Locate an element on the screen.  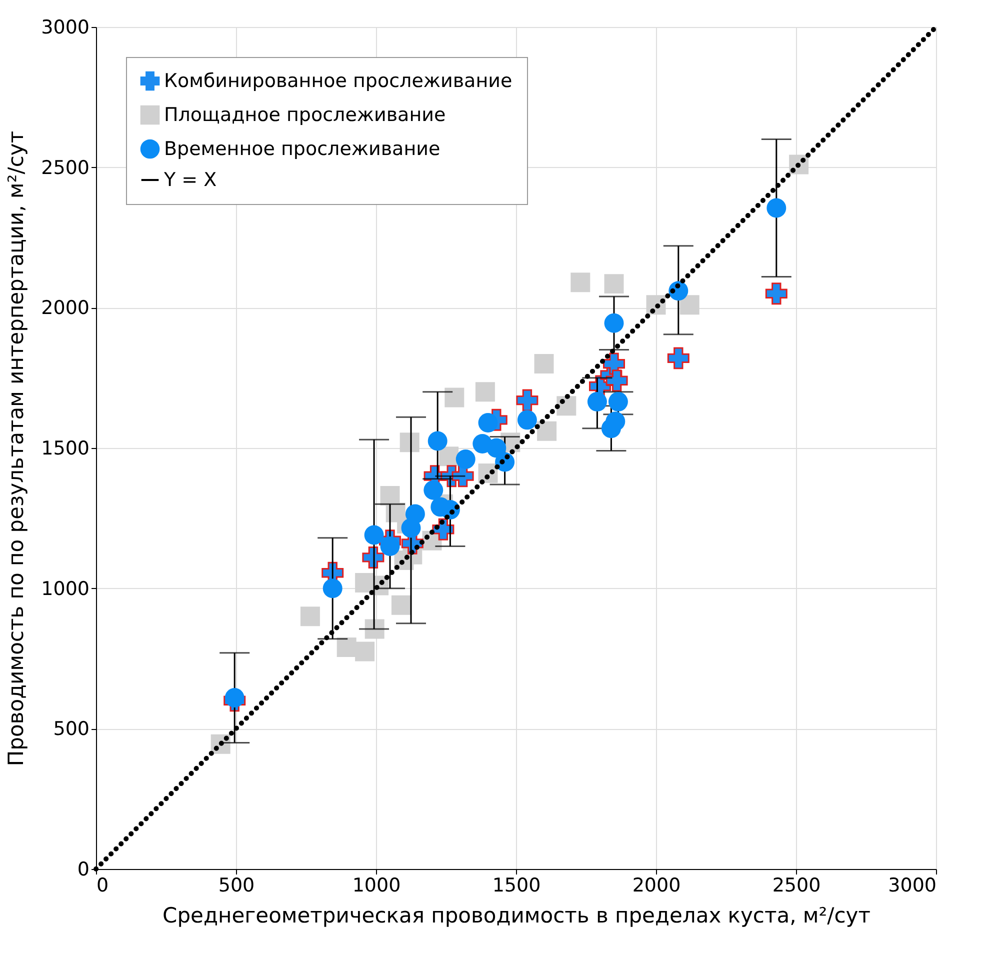
x-tick-label: 500 is located at coordinates (236, 885).